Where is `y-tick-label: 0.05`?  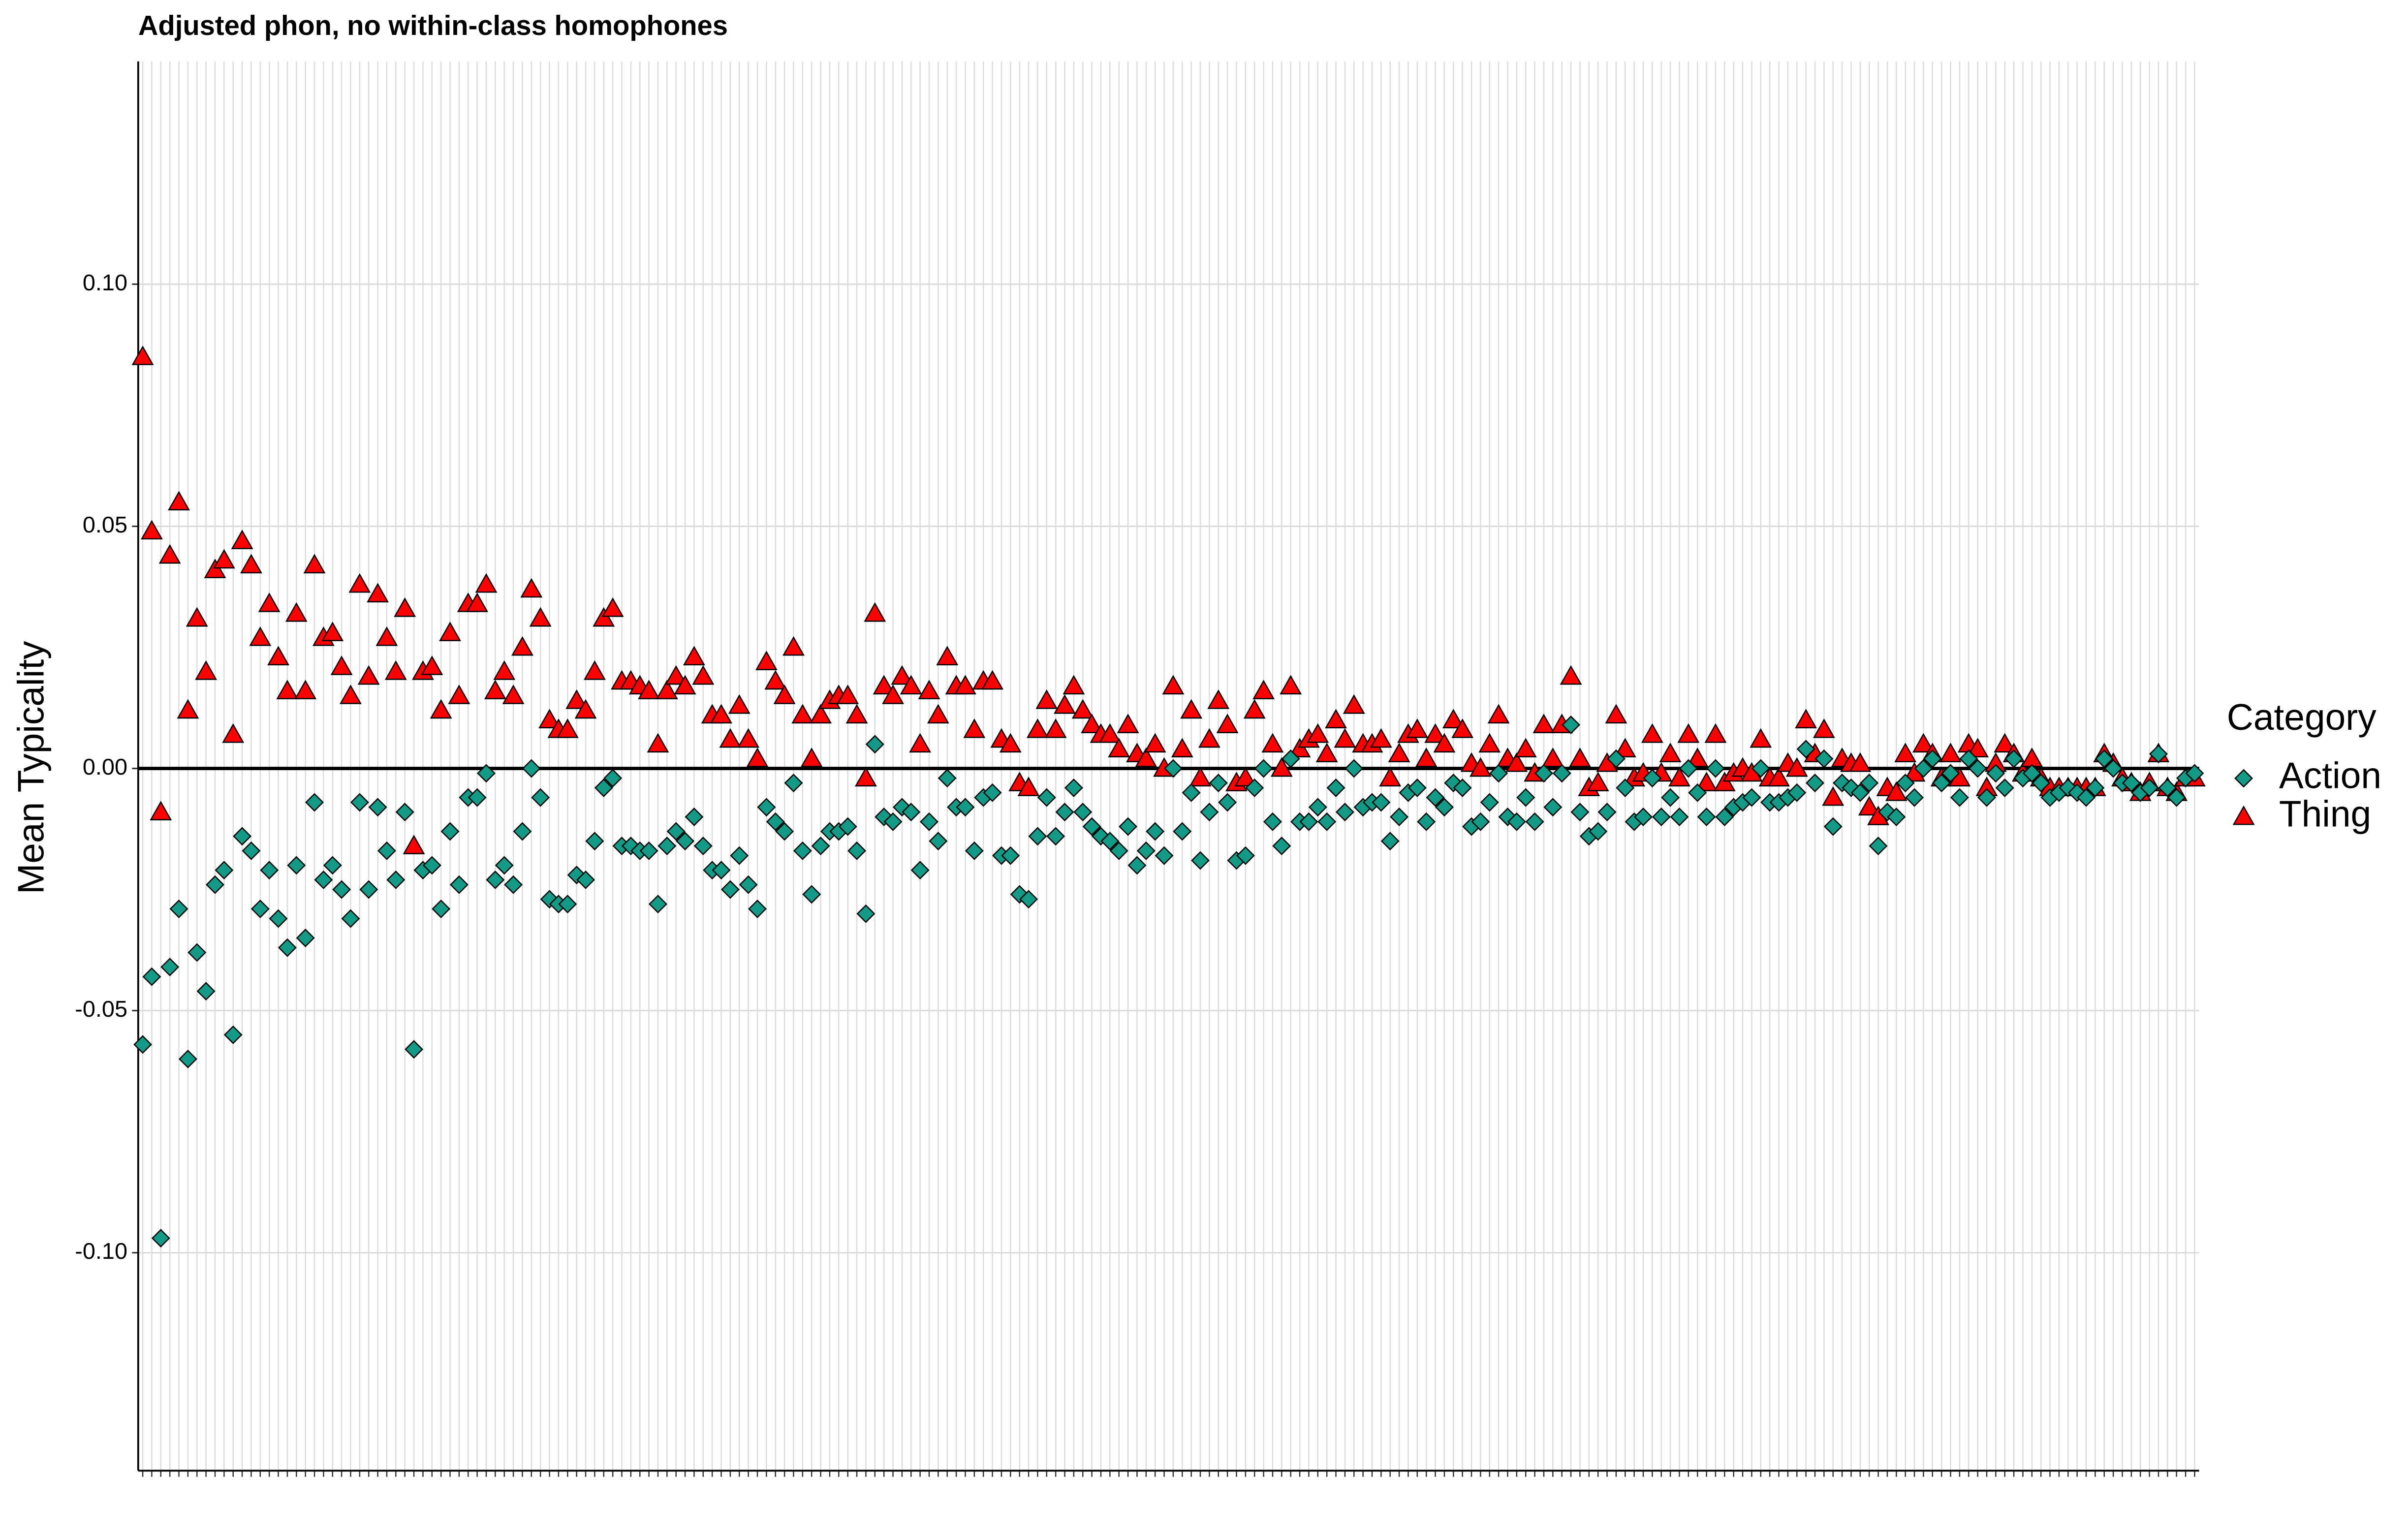
y-tick-label: 0.05 is located at coordinates (105, 524).